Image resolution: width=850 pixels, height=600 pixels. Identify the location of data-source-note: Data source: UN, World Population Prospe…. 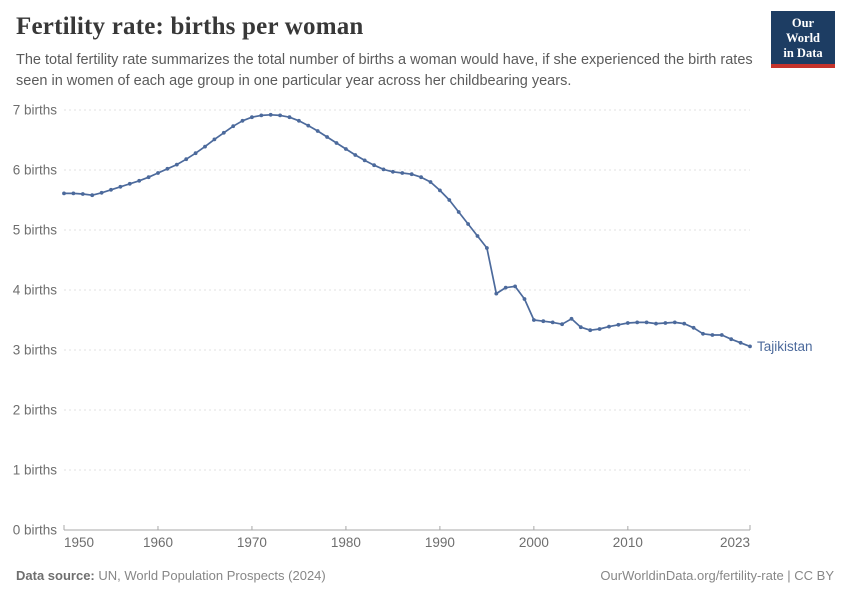
(171, 575).